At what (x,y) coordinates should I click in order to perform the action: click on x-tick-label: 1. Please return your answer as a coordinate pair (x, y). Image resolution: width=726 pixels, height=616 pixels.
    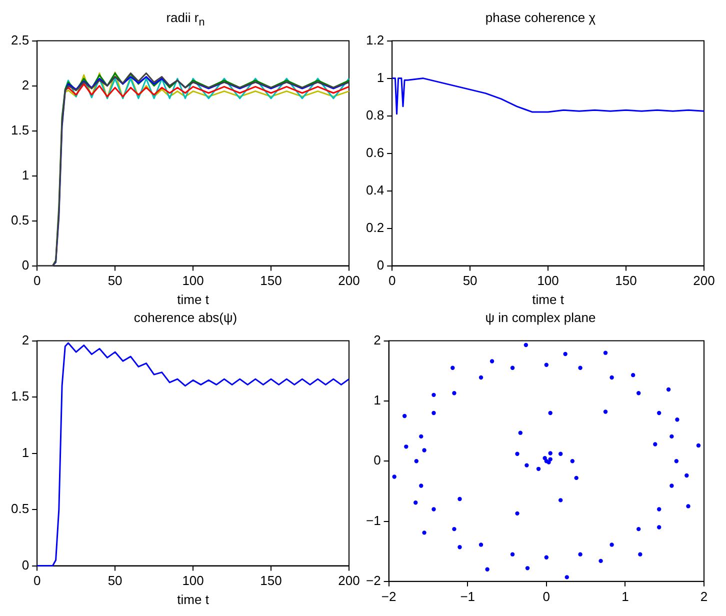
    Looking at the image, I should click on (625, 596).